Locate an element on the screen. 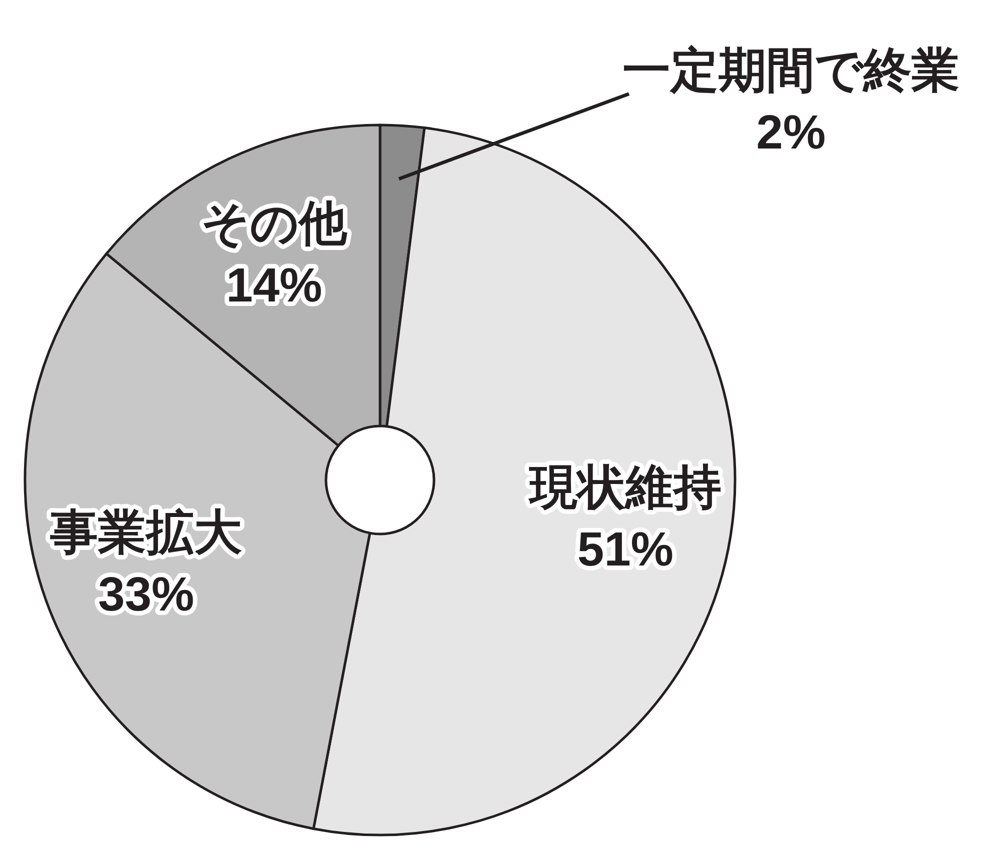 Image resolution: width=1000 pixels, height=866 pixels. slice-label: 事業拡大 is located at coordinates (145, 533).